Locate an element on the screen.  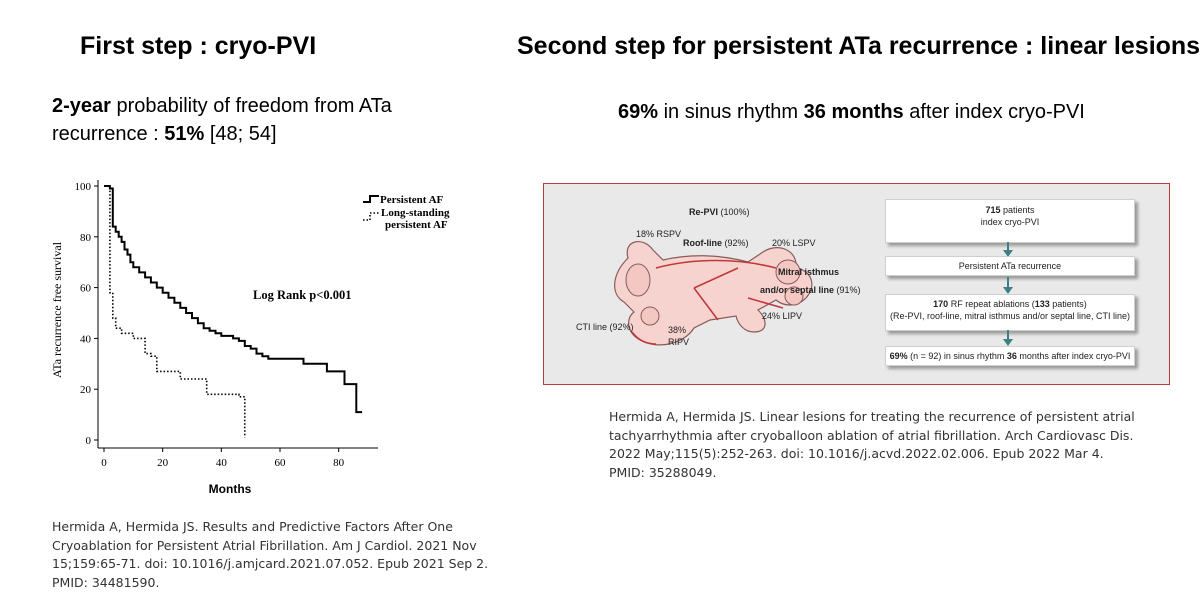
flow-715: 715 is located at coordinates (993, 210).